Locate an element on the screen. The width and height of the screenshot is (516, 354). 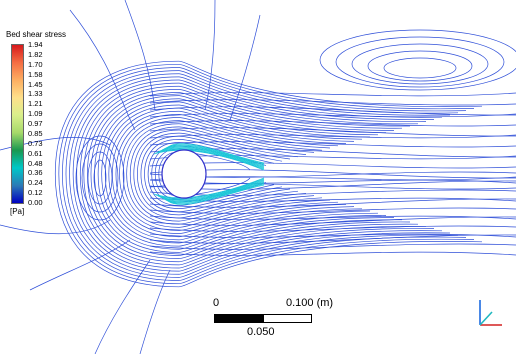
scale-bar-black is located at coordinates (238, 318).